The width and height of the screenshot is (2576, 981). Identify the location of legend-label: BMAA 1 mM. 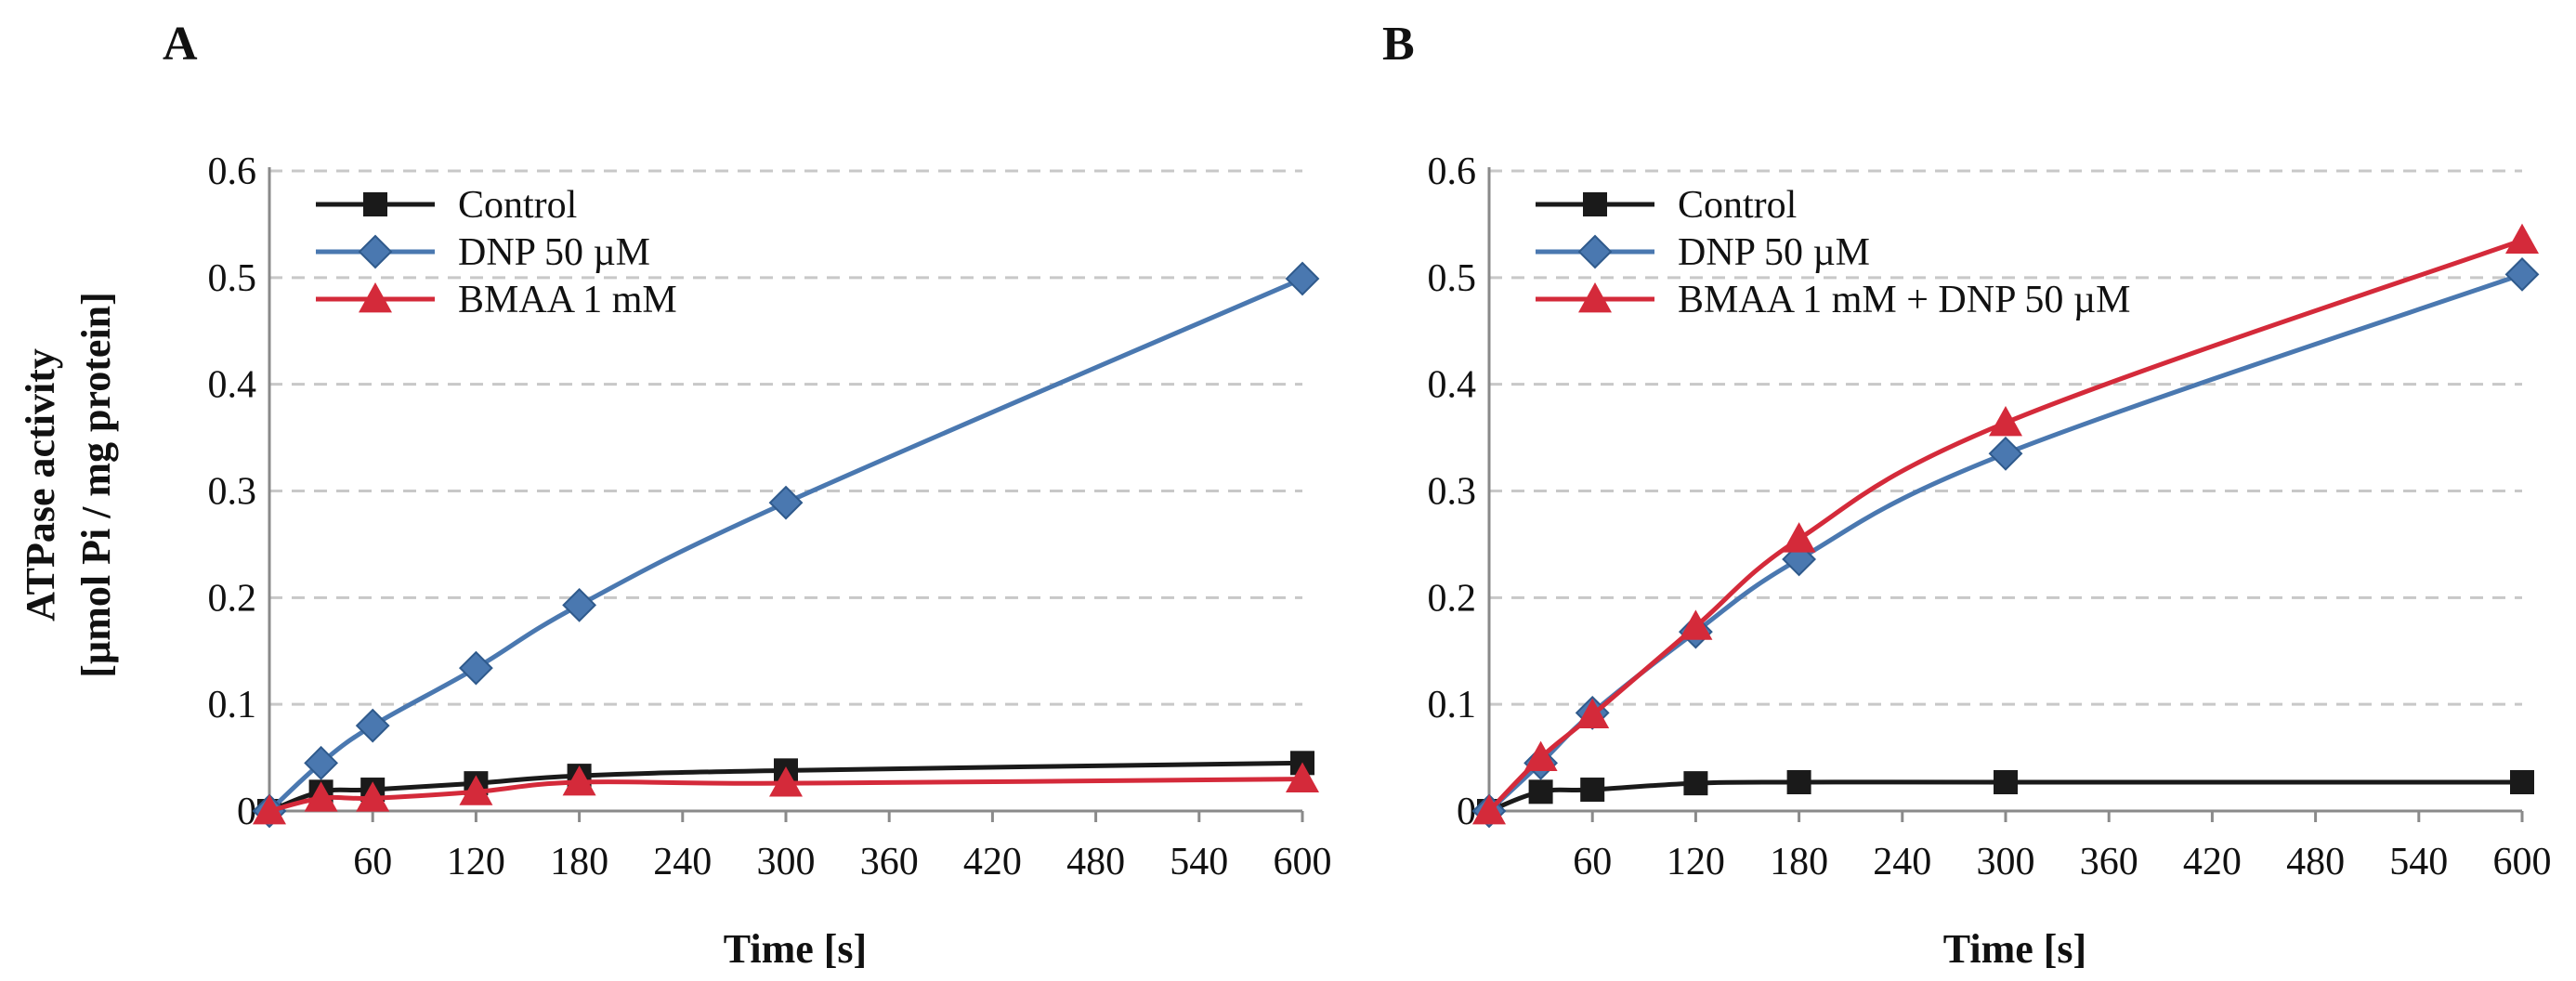
(567, 300).